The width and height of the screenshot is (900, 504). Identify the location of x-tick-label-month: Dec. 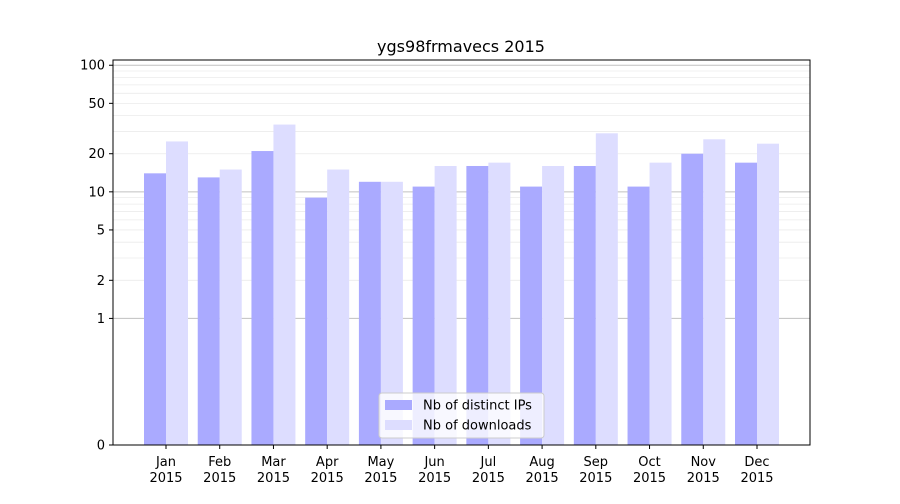
(756, 462).